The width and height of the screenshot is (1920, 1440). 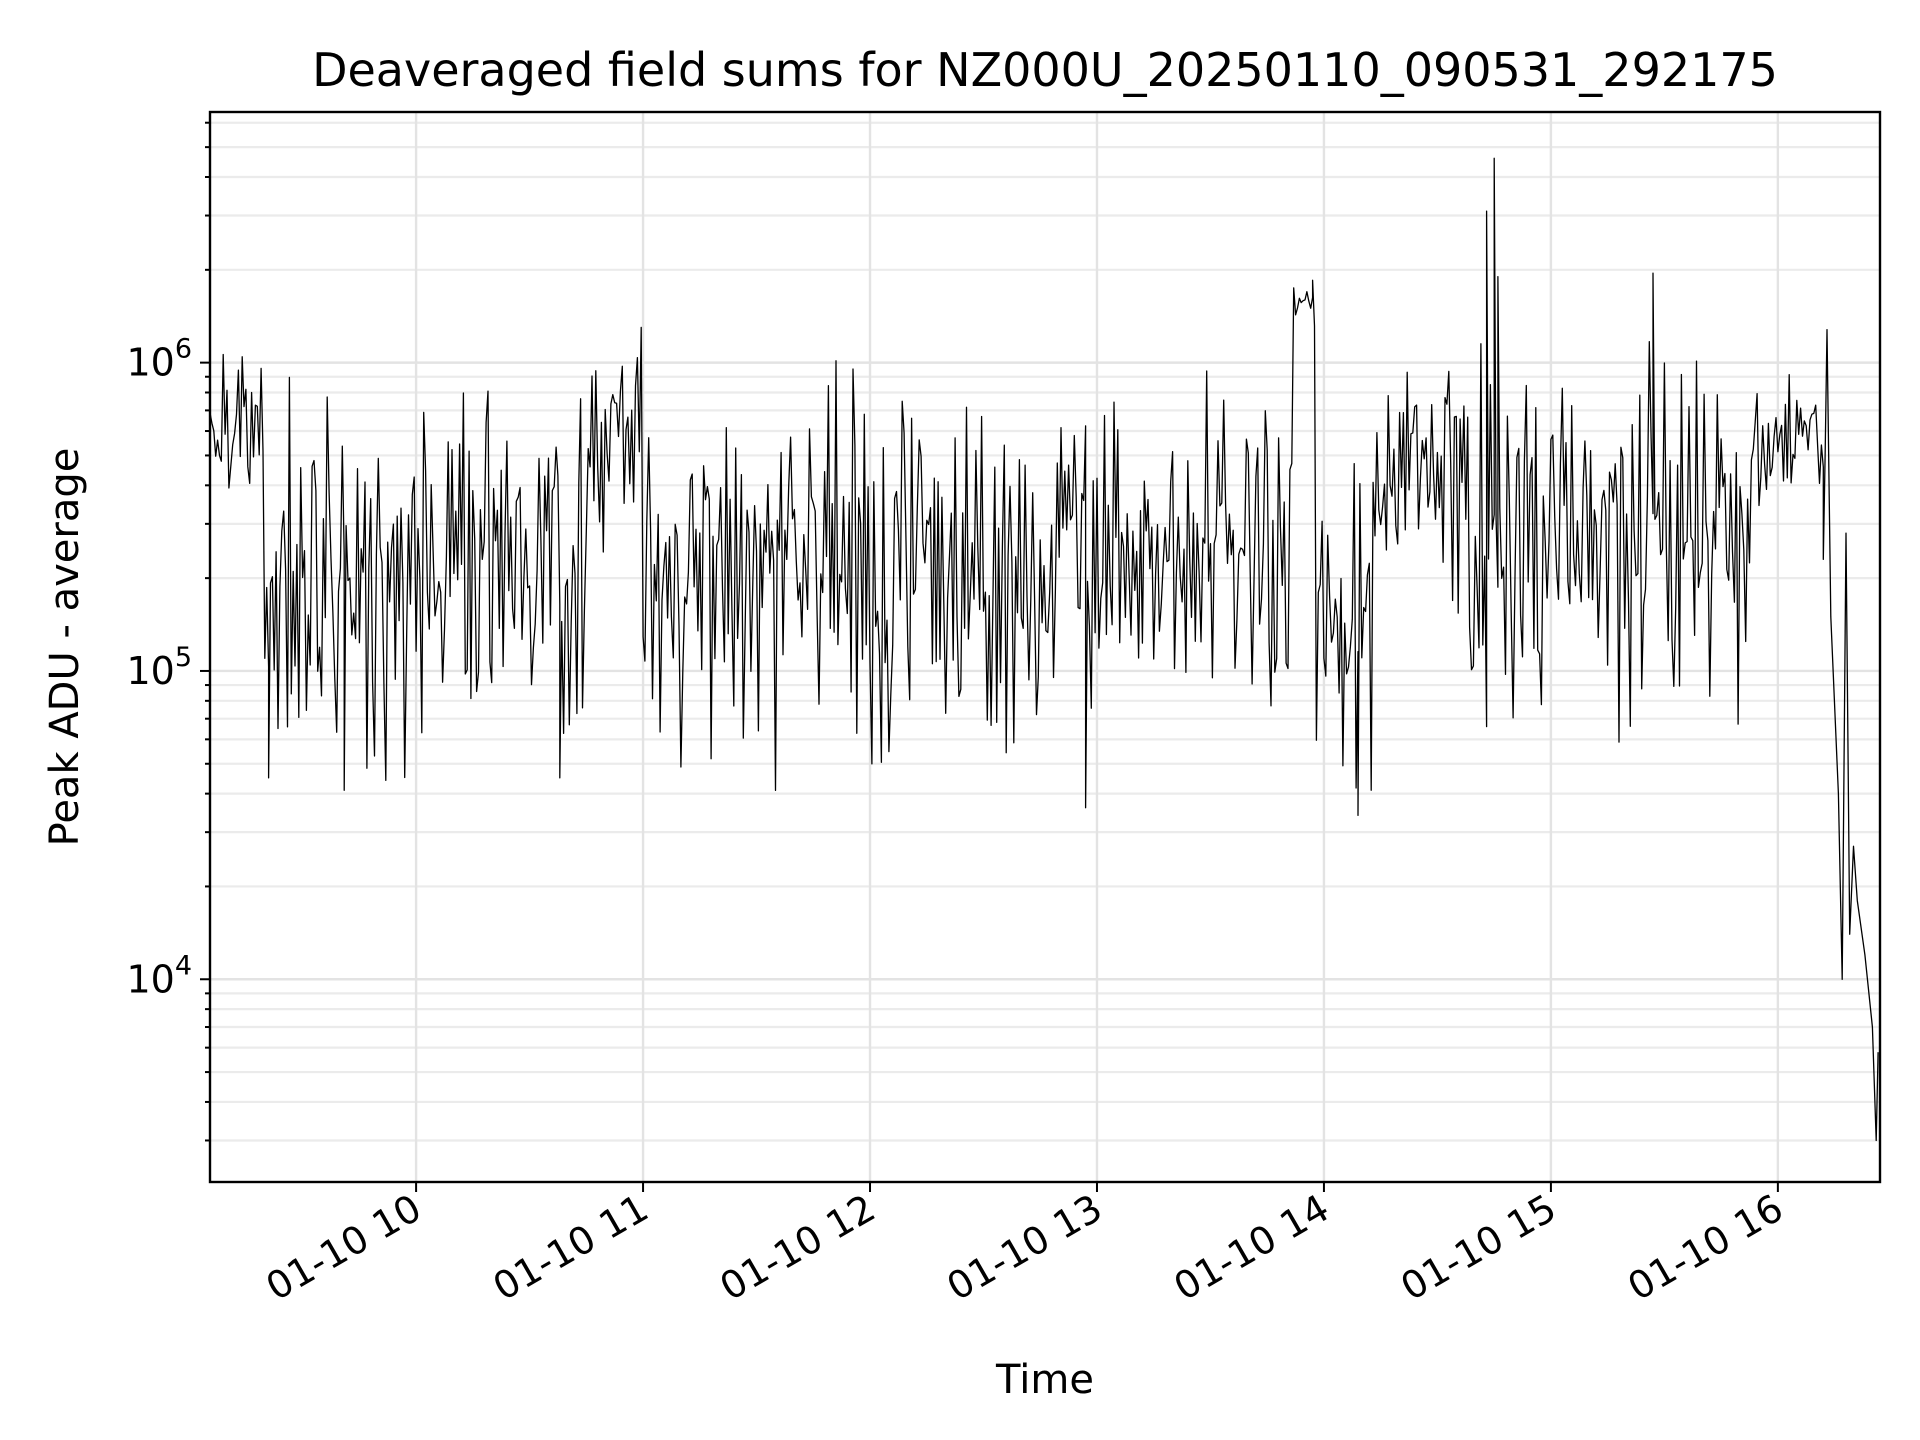 What do you see at coordinates (159, 975) in the screenshot?
I see `y-tick-label: 10⁴` at bounding box center [159, 975].